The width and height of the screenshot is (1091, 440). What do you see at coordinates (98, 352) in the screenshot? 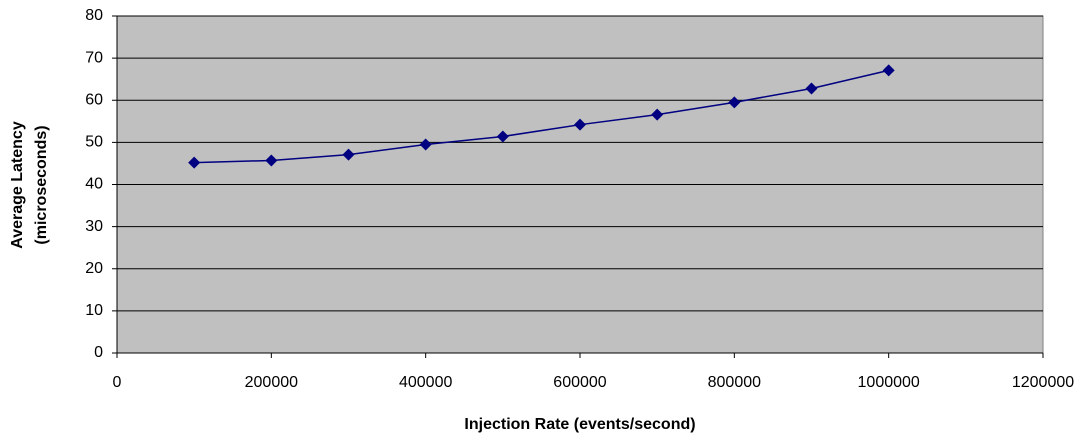
I see `y-tick-label: 0` at bounding box center [98, 352].